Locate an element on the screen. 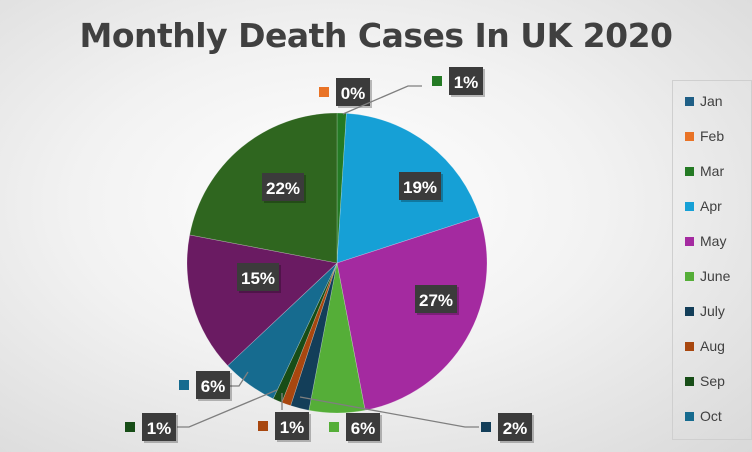  chart-title: Monthly Death Cases In UK 2020 is located at coordinates (376, 35).